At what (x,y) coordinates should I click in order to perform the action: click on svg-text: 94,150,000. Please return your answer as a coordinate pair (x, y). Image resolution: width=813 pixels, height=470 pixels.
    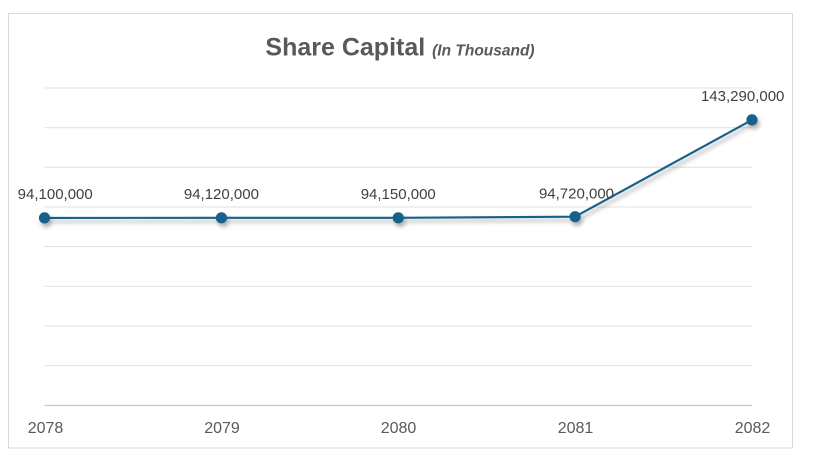
    Looking at the image, I should click on (398, 194).